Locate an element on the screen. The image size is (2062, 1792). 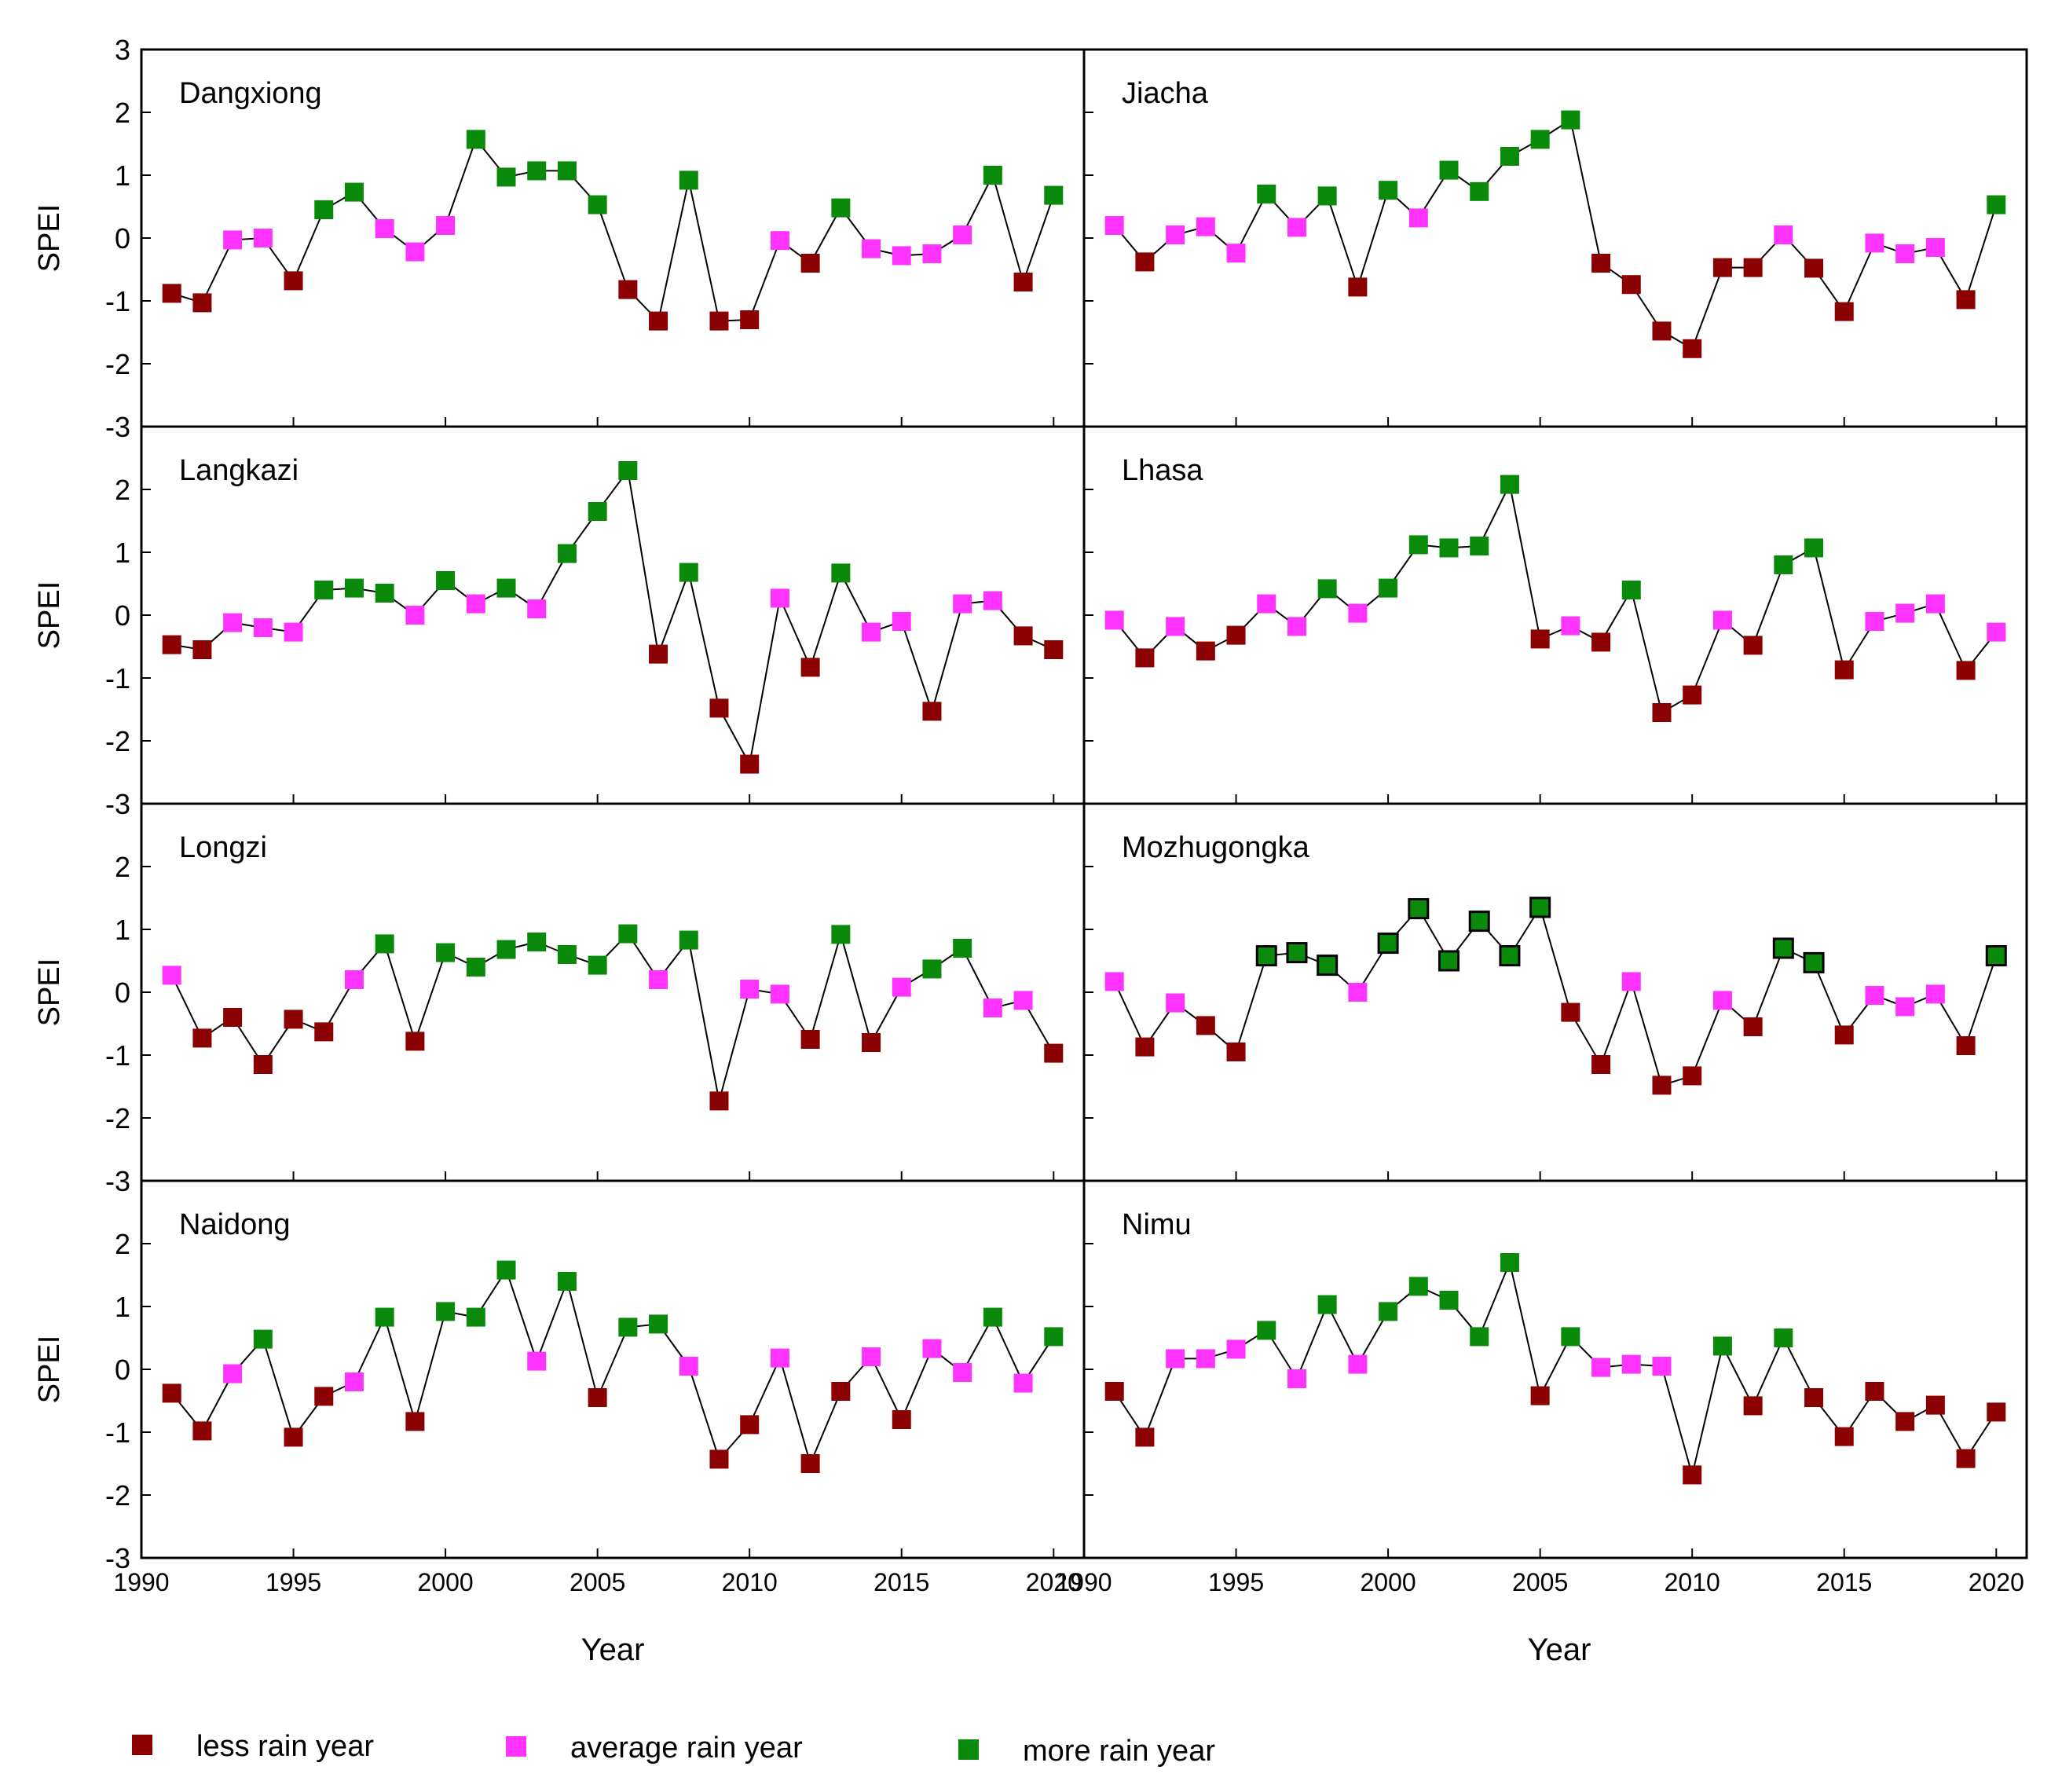
point-2015 is located at coordinates (901, 256).